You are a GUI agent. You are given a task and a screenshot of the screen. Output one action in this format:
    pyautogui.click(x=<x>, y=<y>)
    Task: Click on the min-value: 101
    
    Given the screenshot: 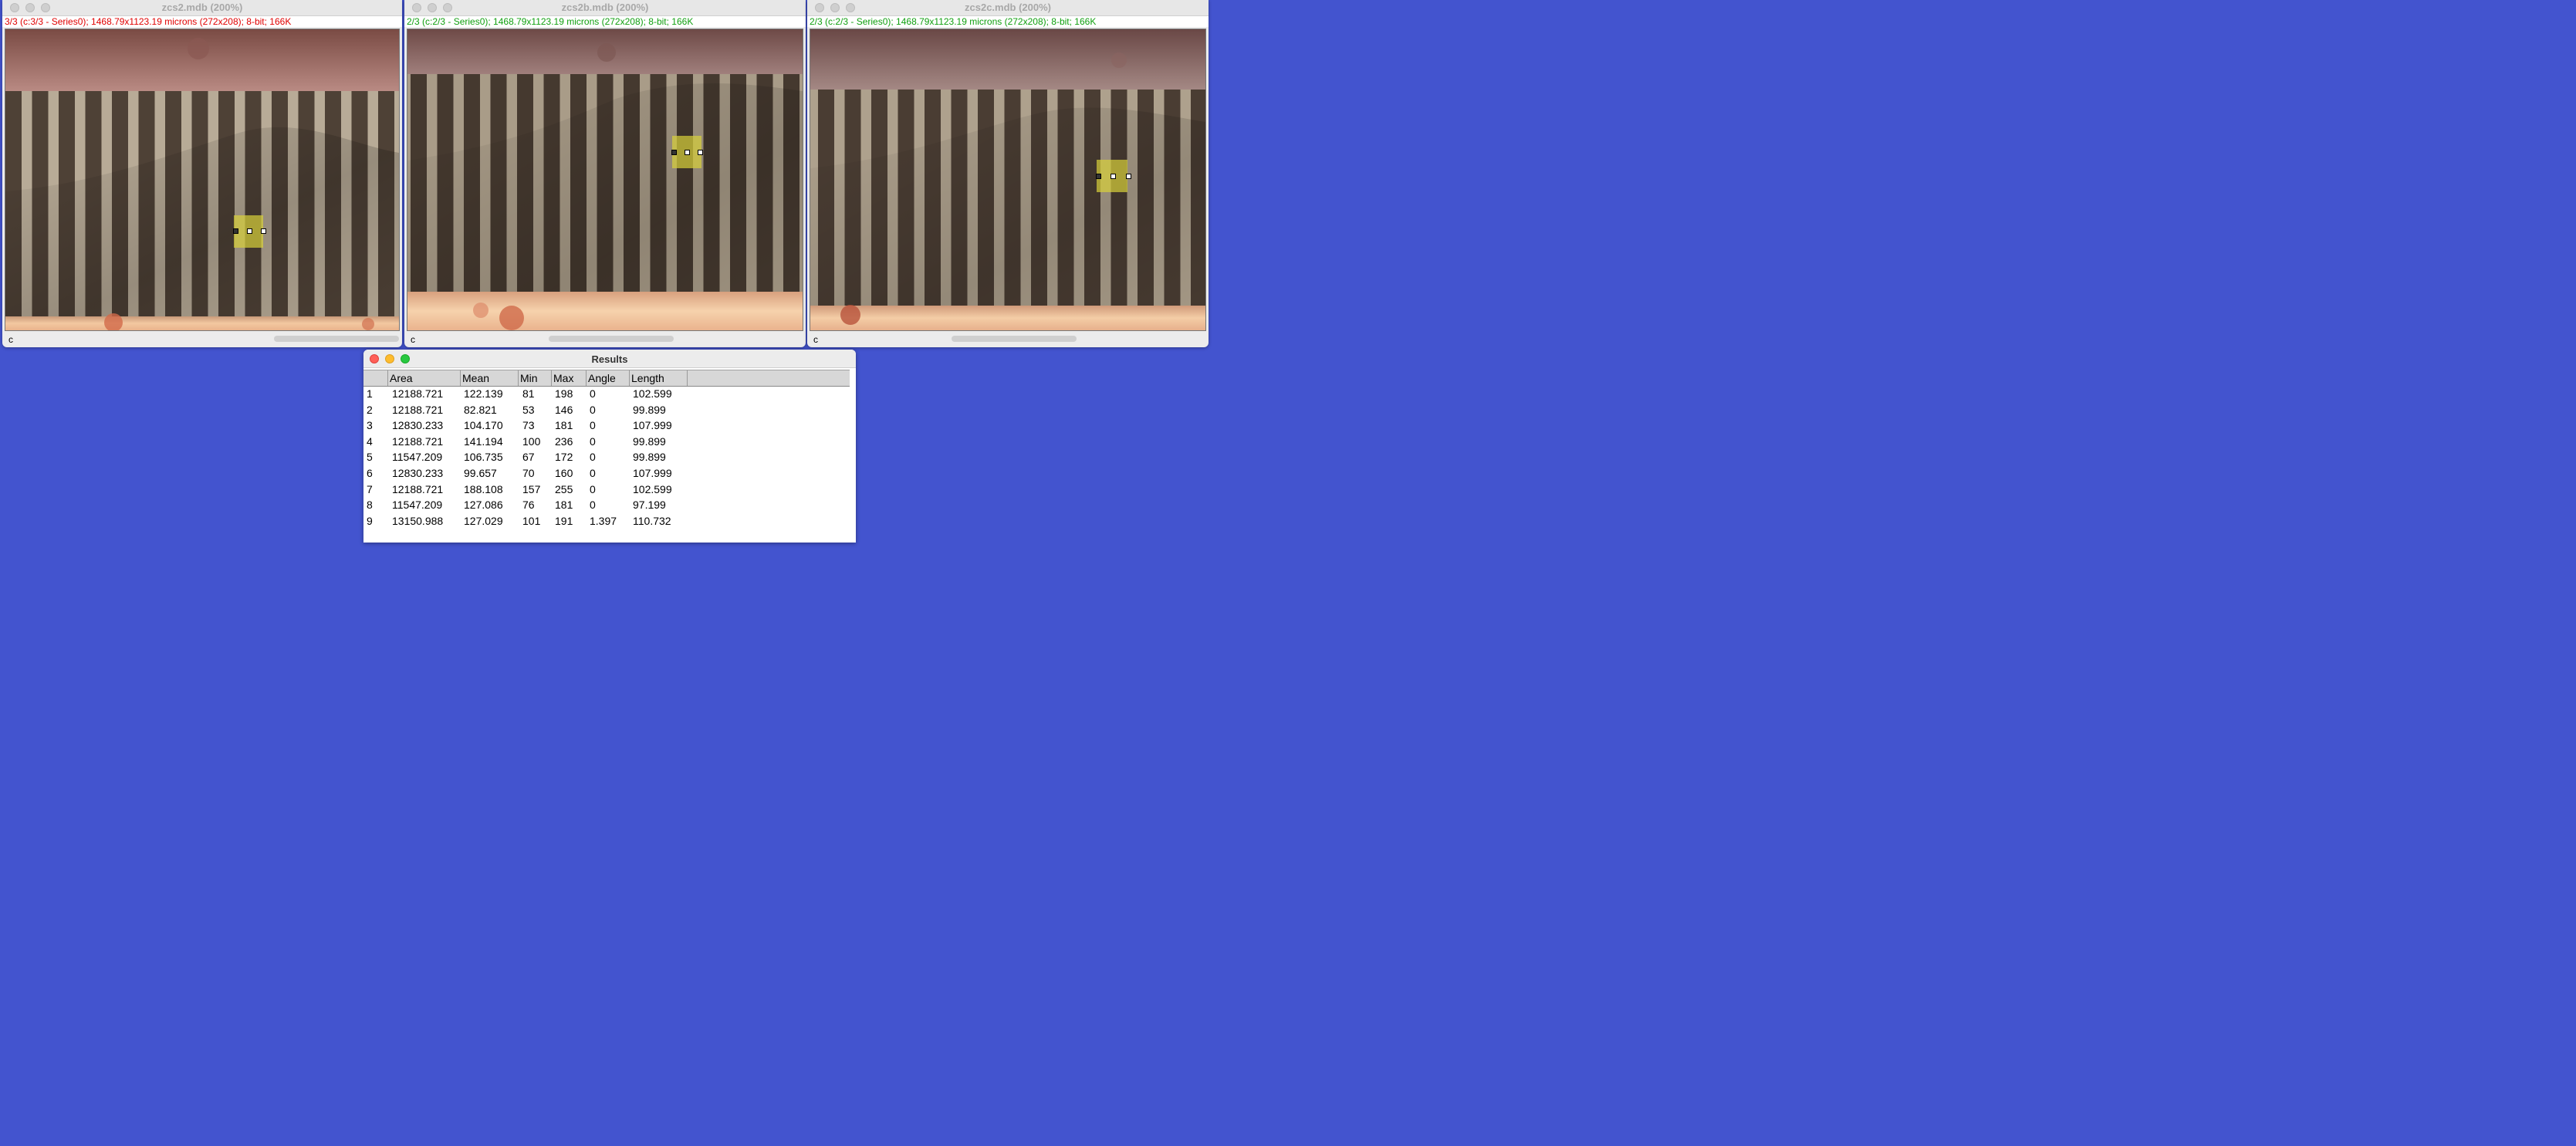 What is the action you would take?
    pyautogui.click(x=531, y=520)
    